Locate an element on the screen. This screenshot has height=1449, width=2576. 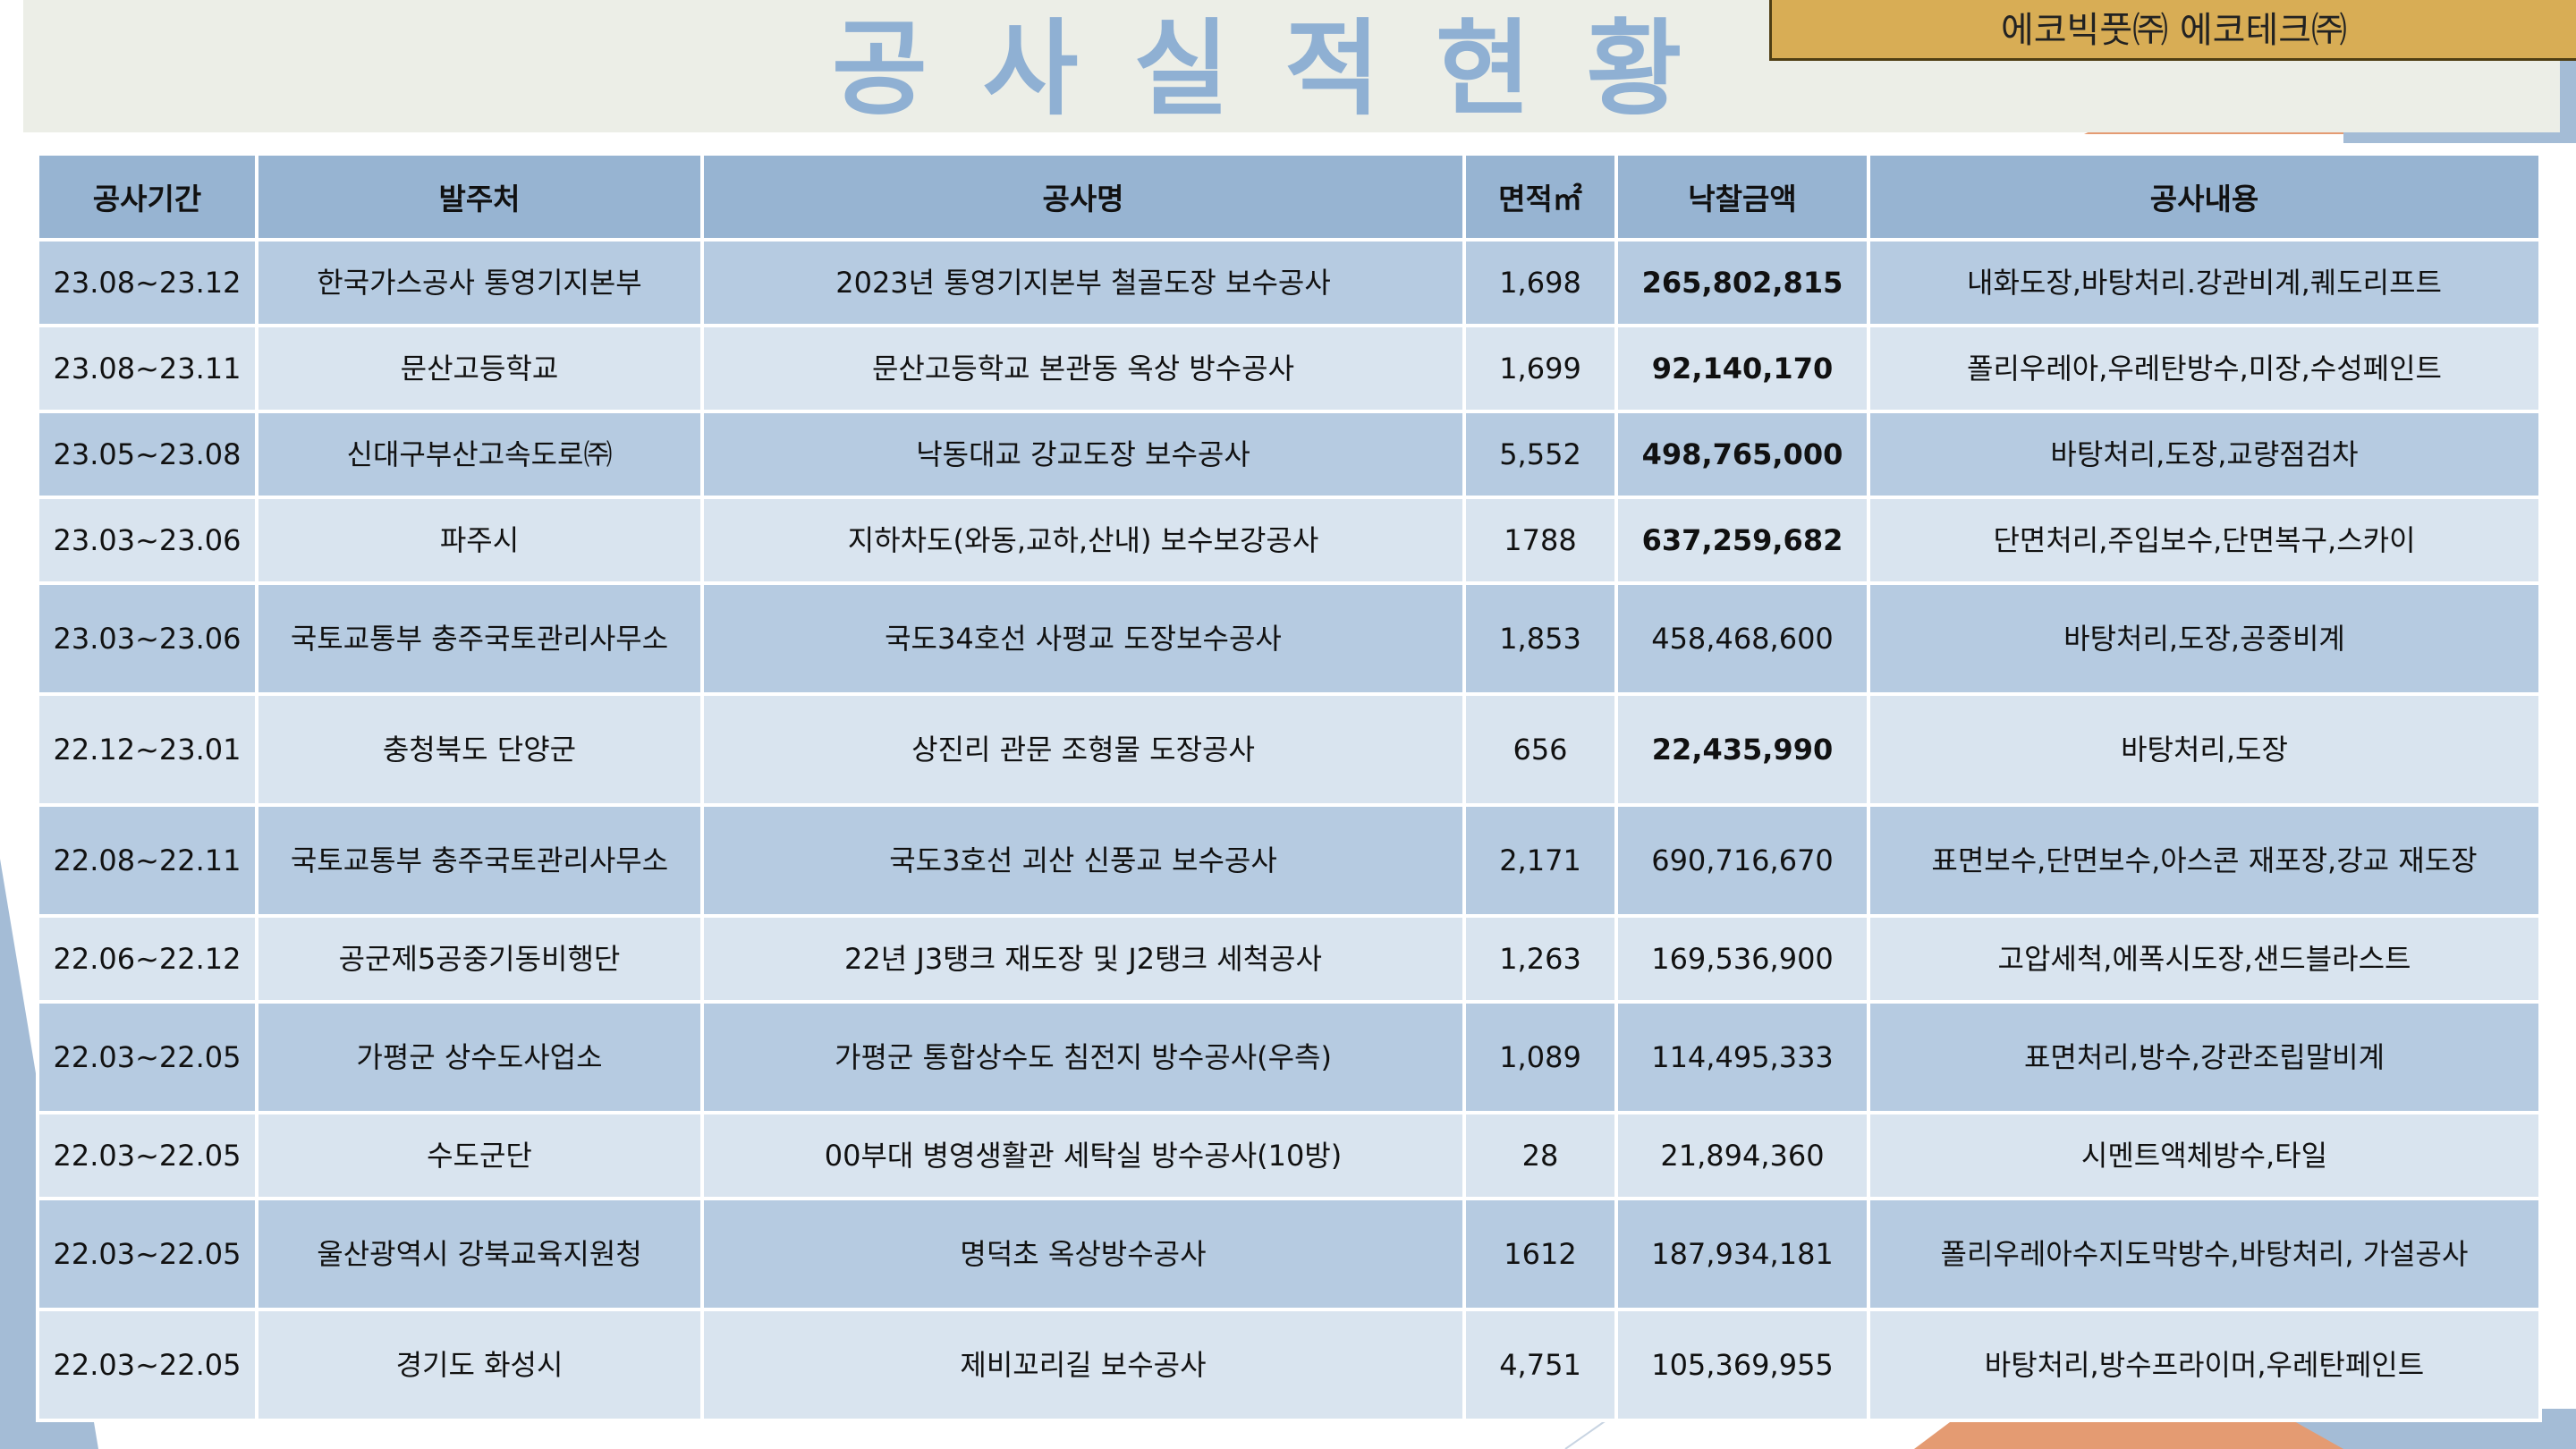
cell-amount: 458,468,600 is located at coordinates (1742, 638).